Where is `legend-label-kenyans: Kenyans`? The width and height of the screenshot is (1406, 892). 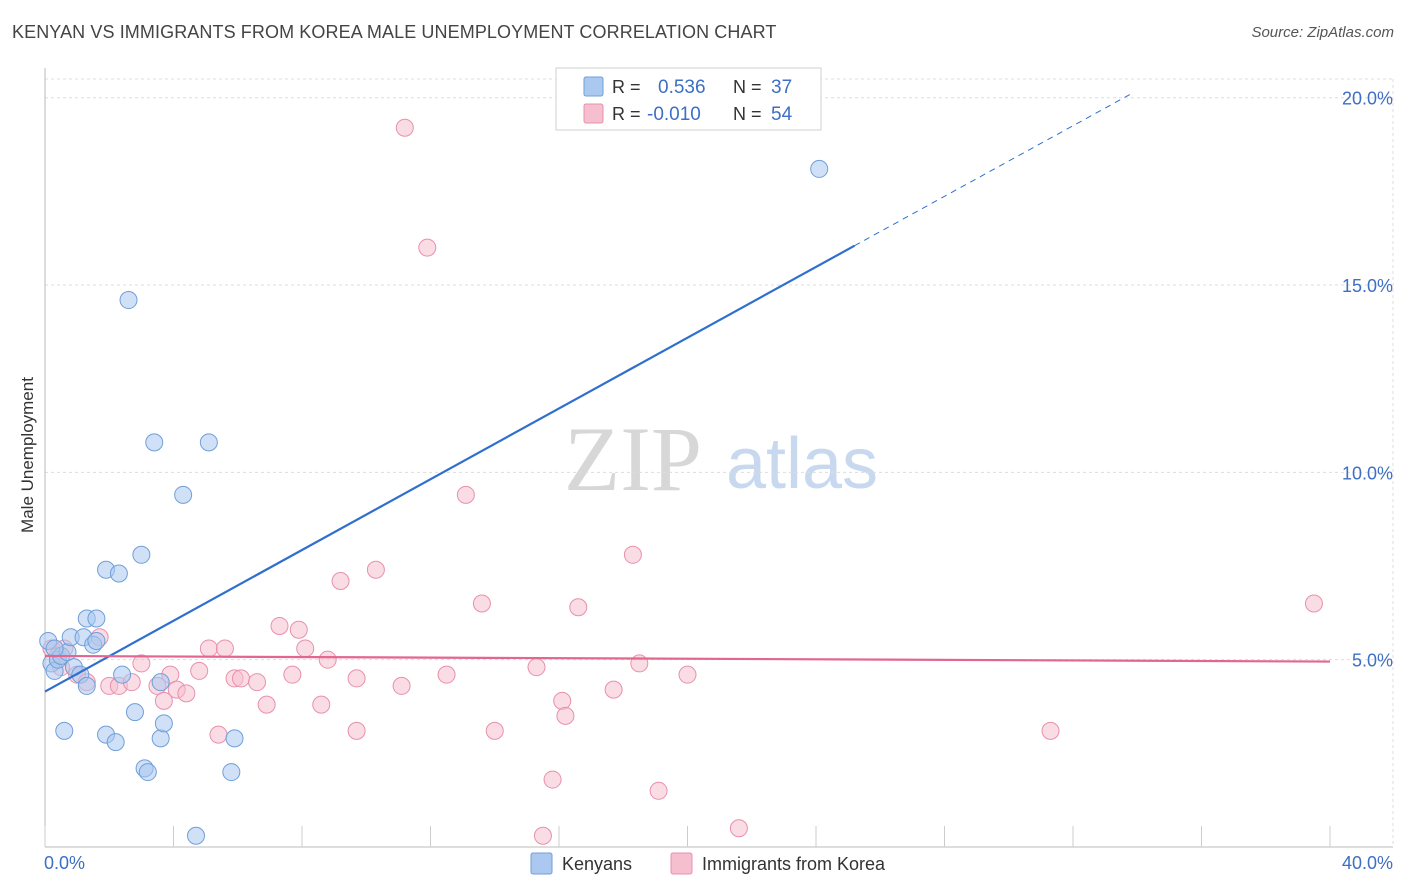
legend-label-kenyans: Kenyans is located at coordinates (597, 864).